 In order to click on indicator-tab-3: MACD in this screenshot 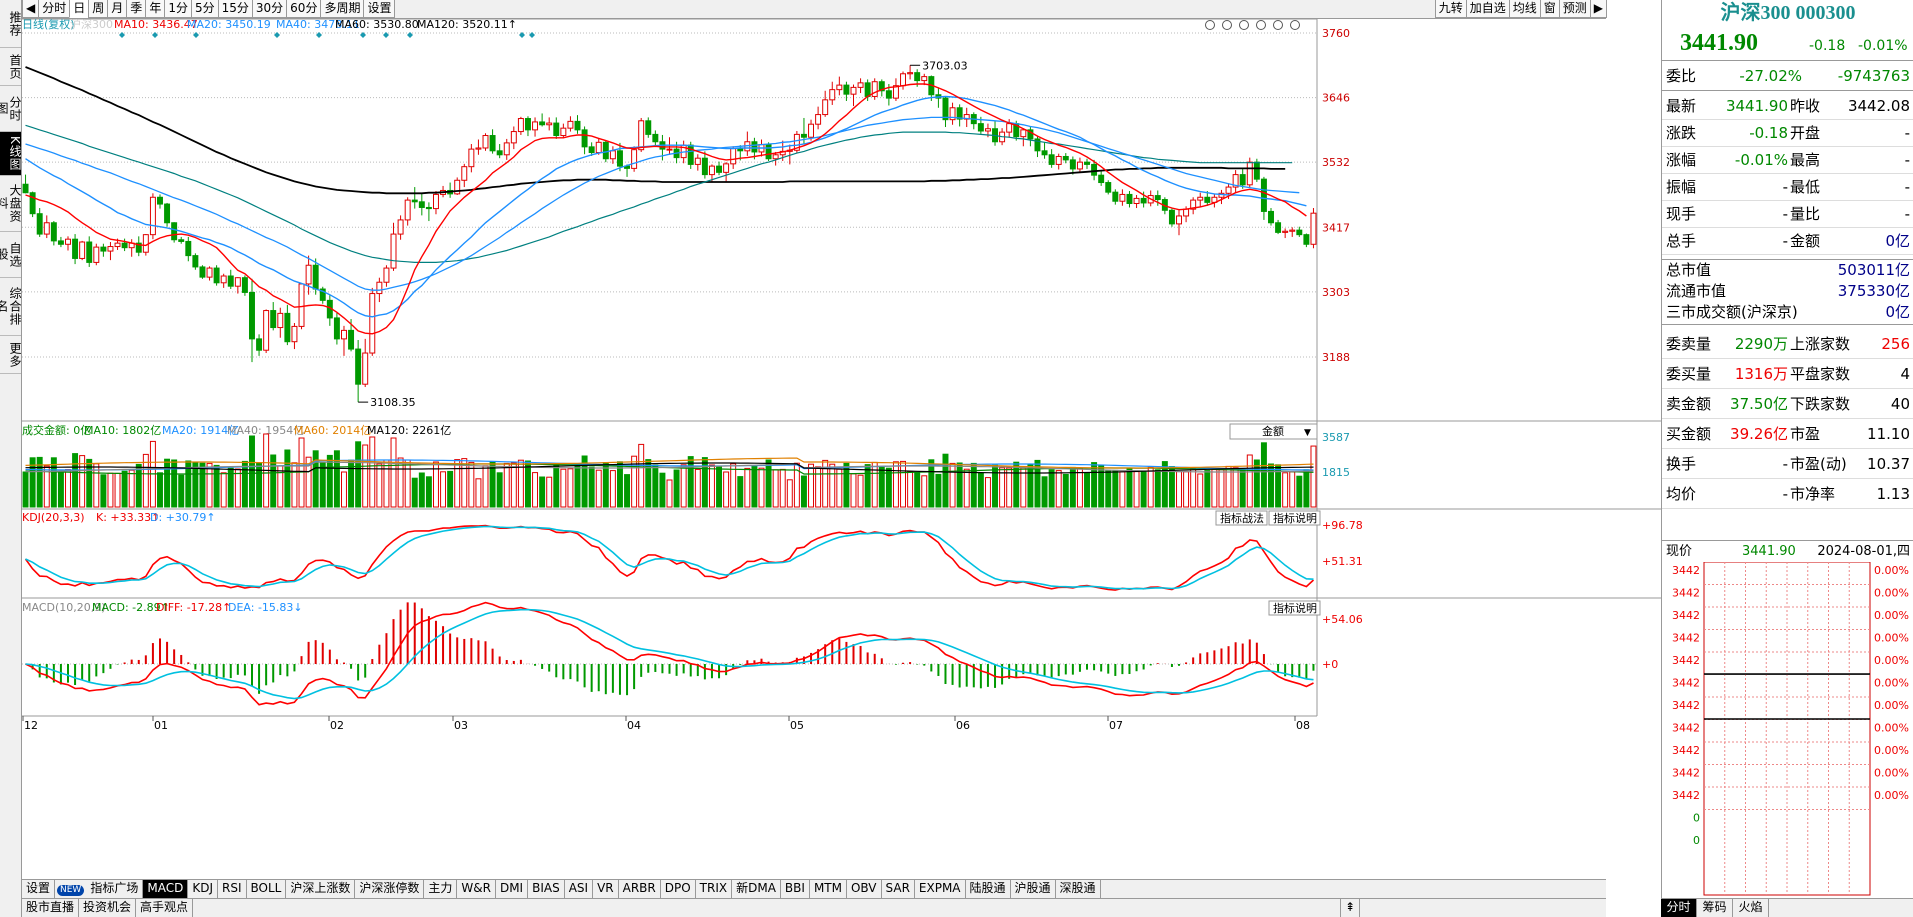, I will do `click(166, 889)`.